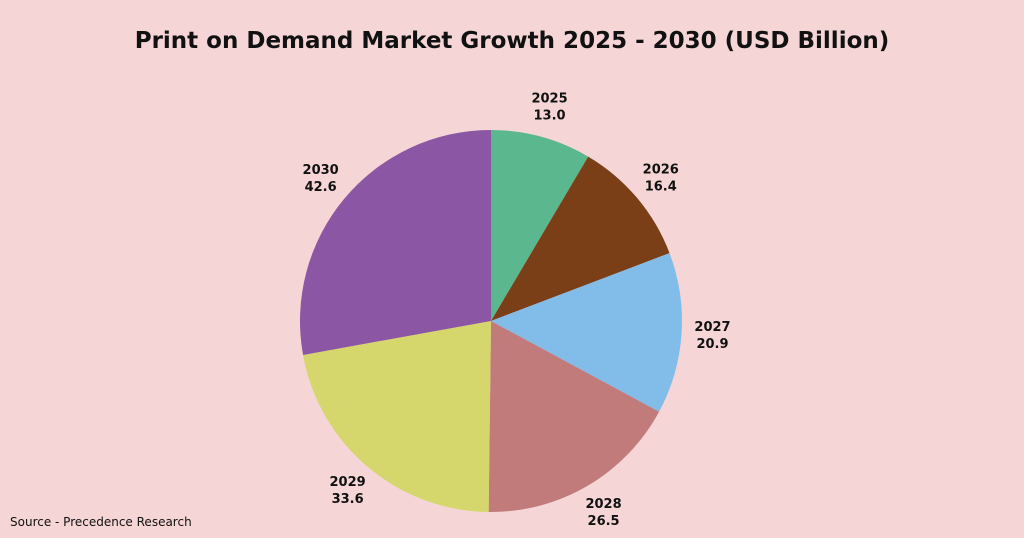  Describe the element at coordinates (321, 170) in the screenshot. I see `slice-category-label: 2030` at that location.